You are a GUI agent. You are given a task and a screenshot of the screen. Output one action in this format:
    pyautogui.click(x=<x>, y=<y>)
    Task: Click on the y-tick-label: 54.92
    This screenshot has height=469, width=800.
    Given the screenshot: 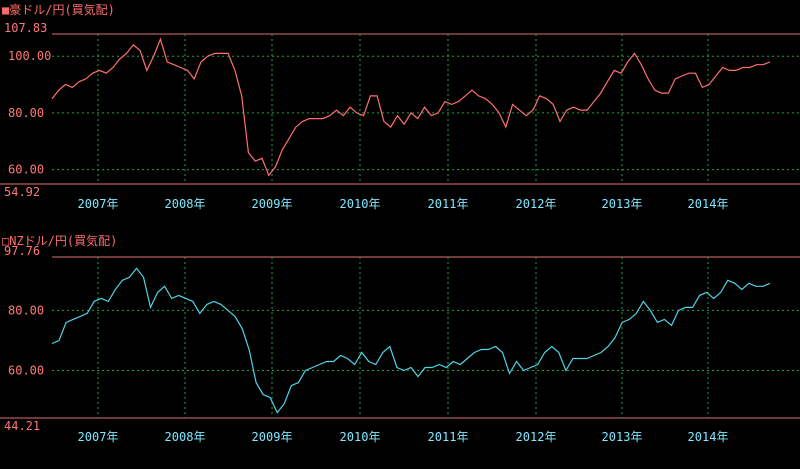 What is the action you would take?
    pyautogui.click(x=22, y=192)
    